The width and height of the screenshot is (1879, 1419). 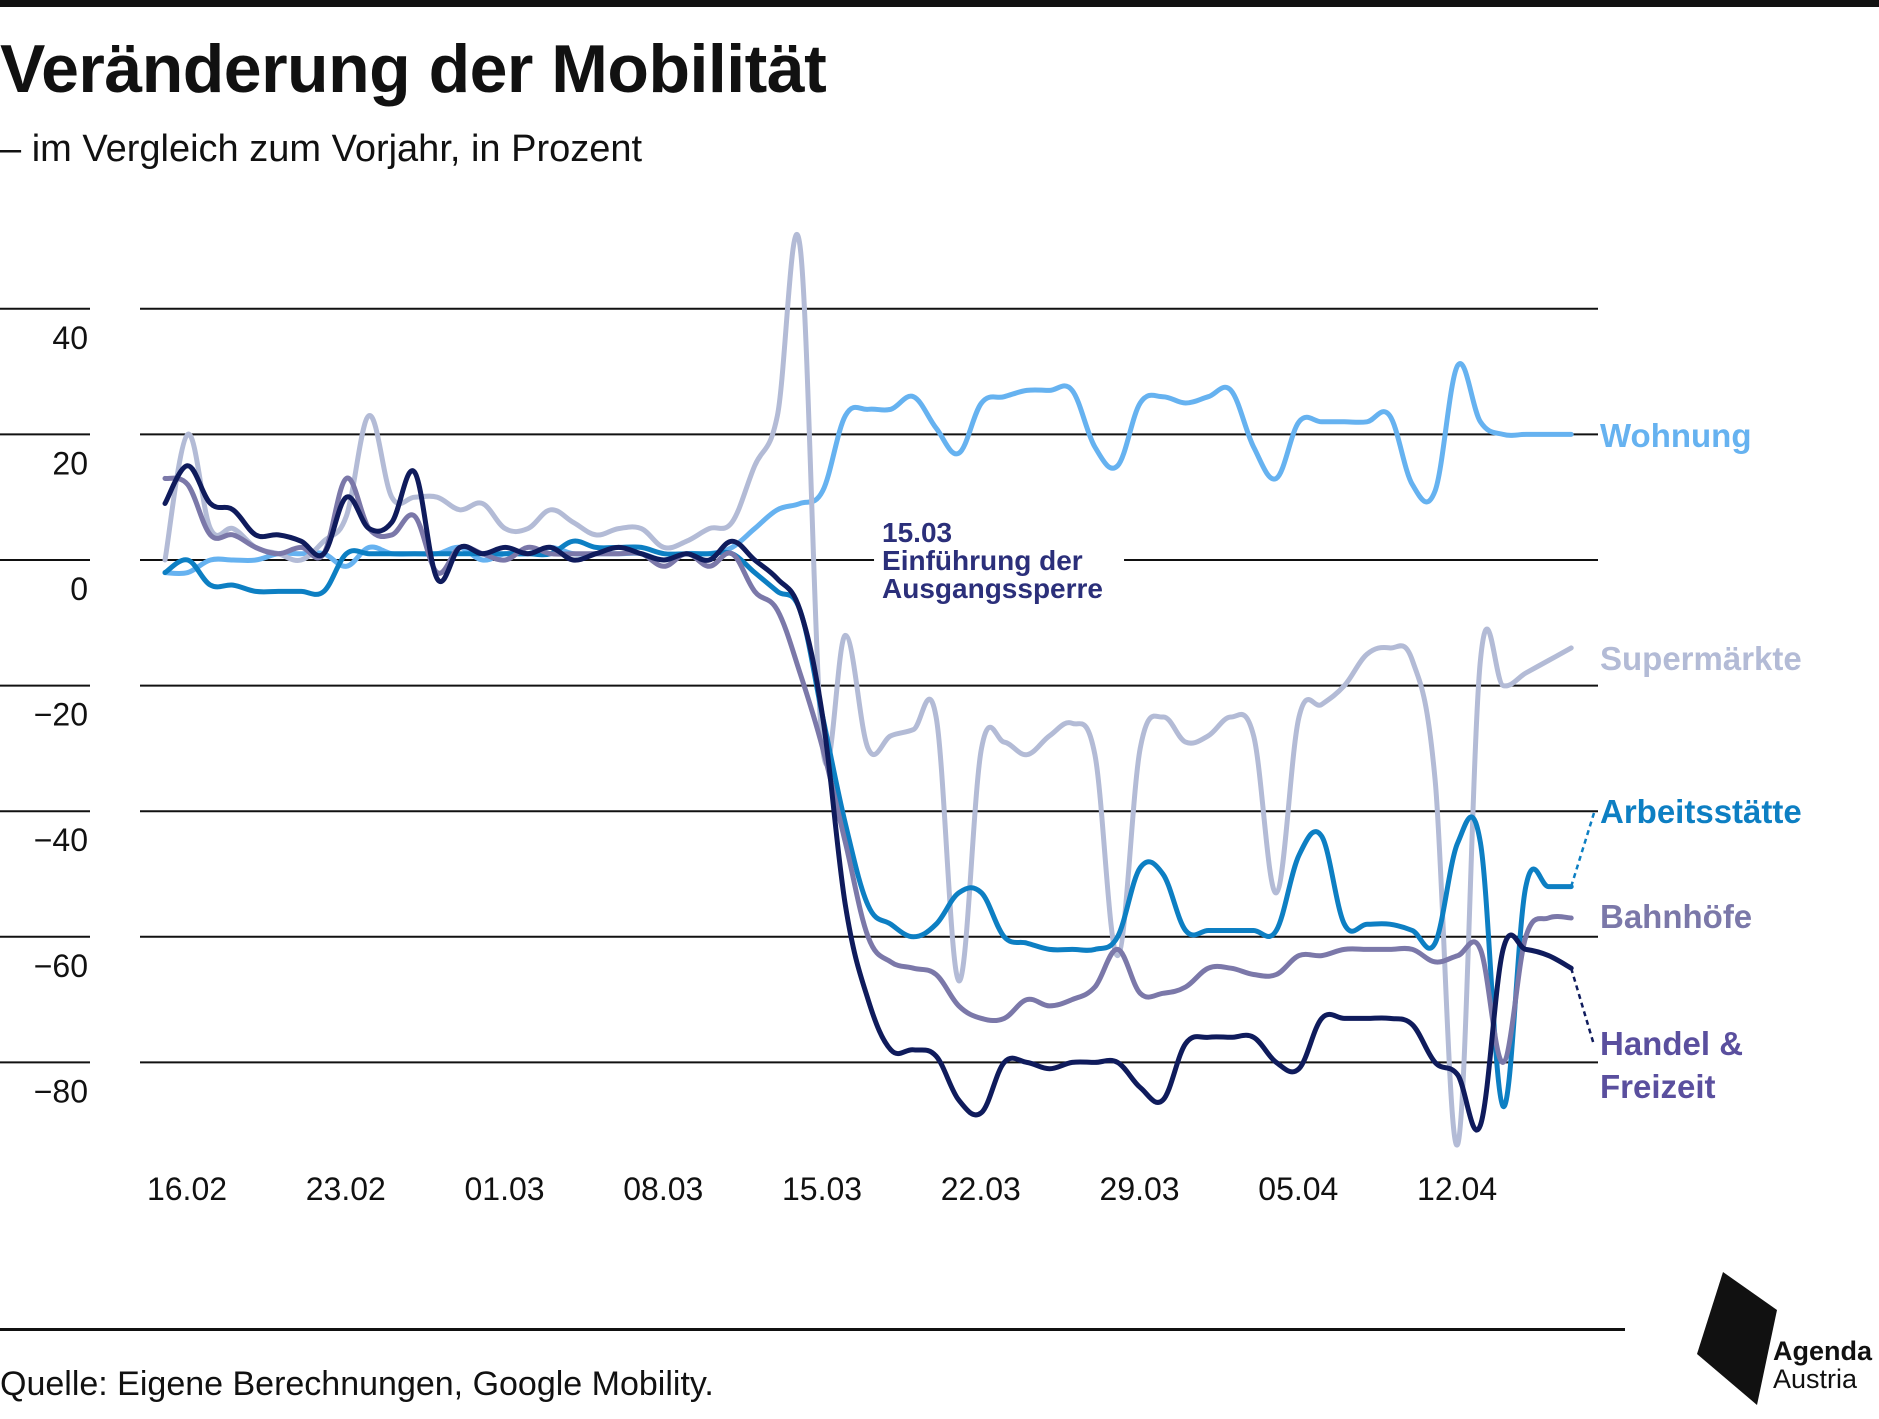 I want to click on series-label: Arbeitsstätte, so click(x=1701, y=811).